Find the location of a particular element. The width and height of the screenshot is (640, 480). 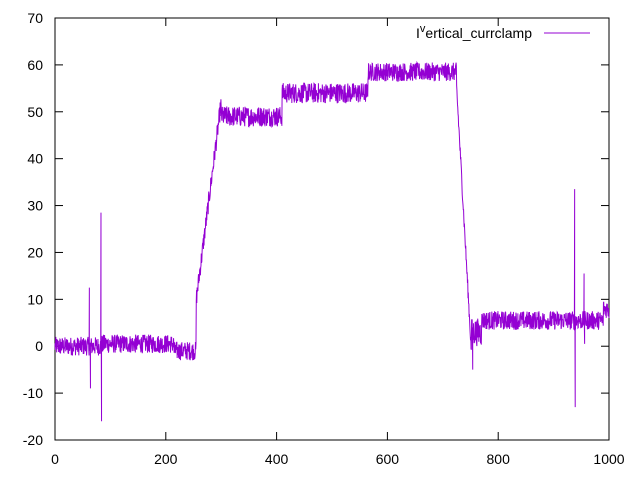

y-tick-label: 30 is located at coordinates (35, 206).